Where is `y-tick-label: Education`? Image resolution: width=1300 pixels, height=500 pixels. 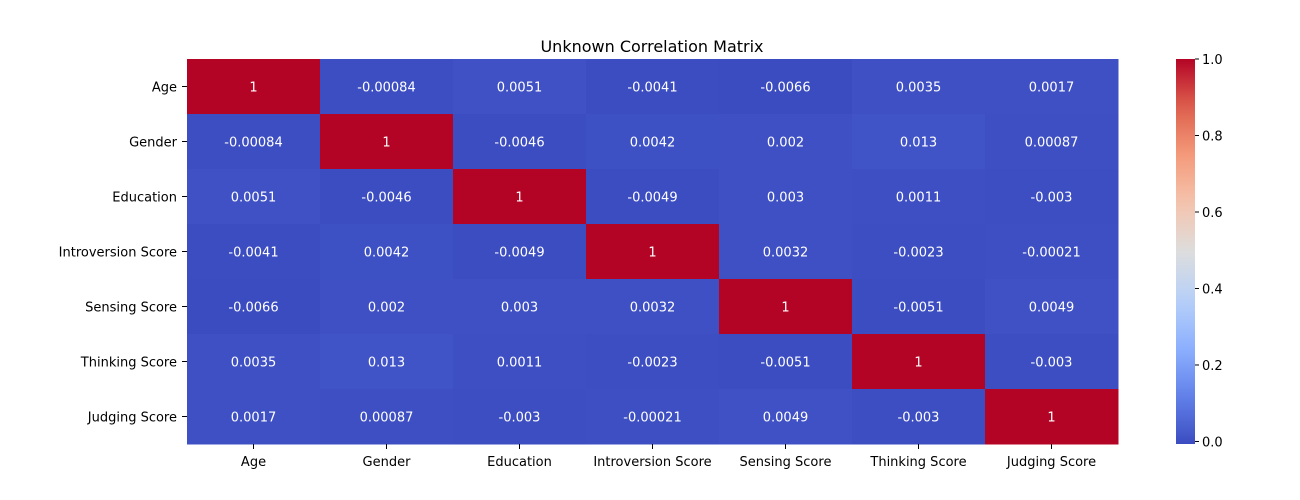
y-tick-label: Education is located at coordinates (144, 198).